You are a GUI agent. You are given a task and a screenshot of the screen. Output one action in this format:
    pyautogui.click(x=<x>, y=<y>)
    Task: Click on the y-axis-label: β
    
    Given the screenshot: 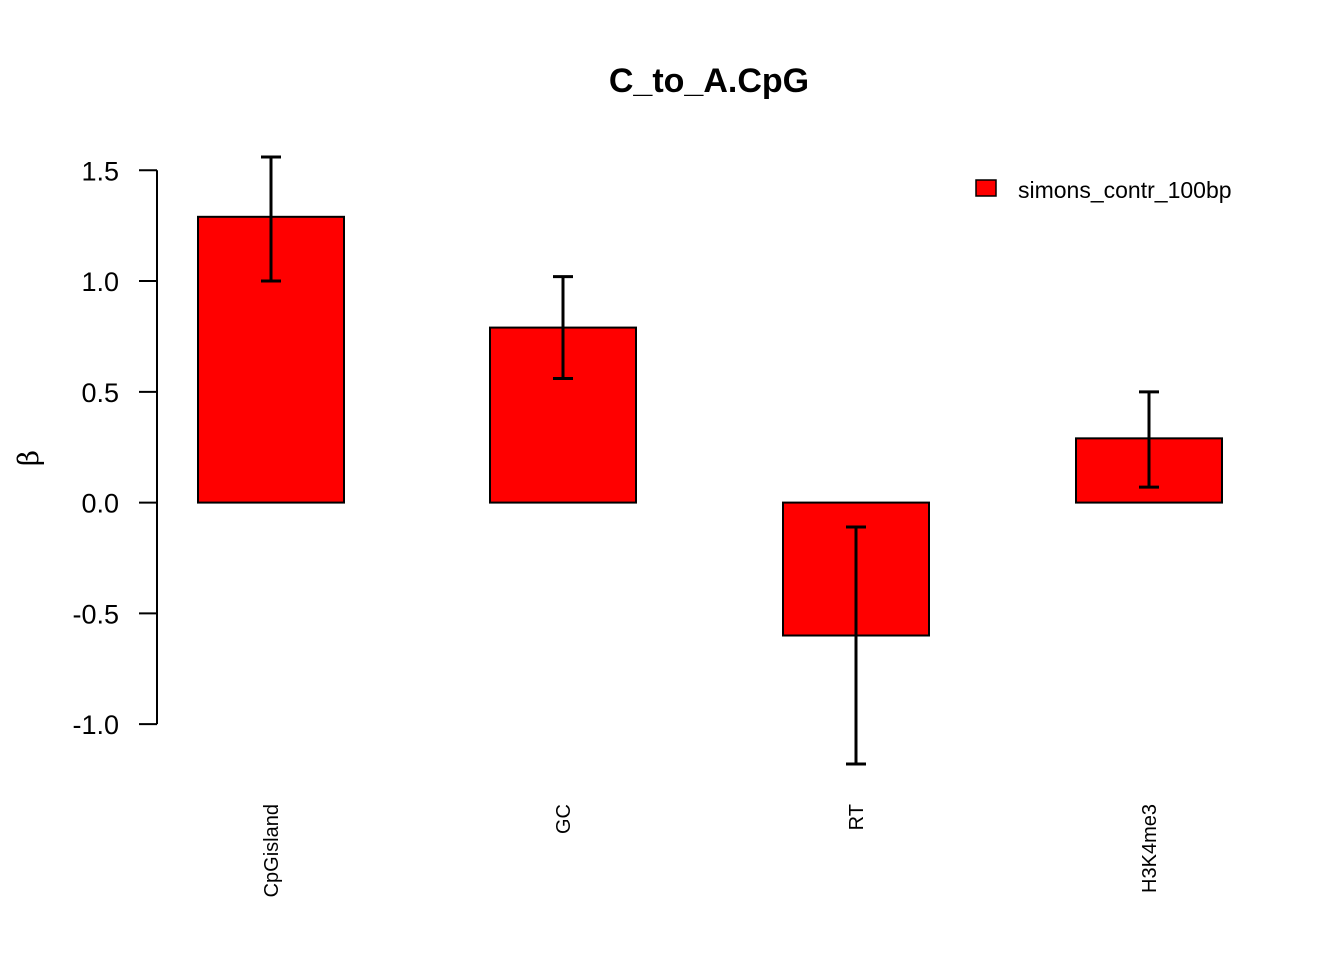 What is the action you would take?
    pyautogui.click(x=28, y=458)
    